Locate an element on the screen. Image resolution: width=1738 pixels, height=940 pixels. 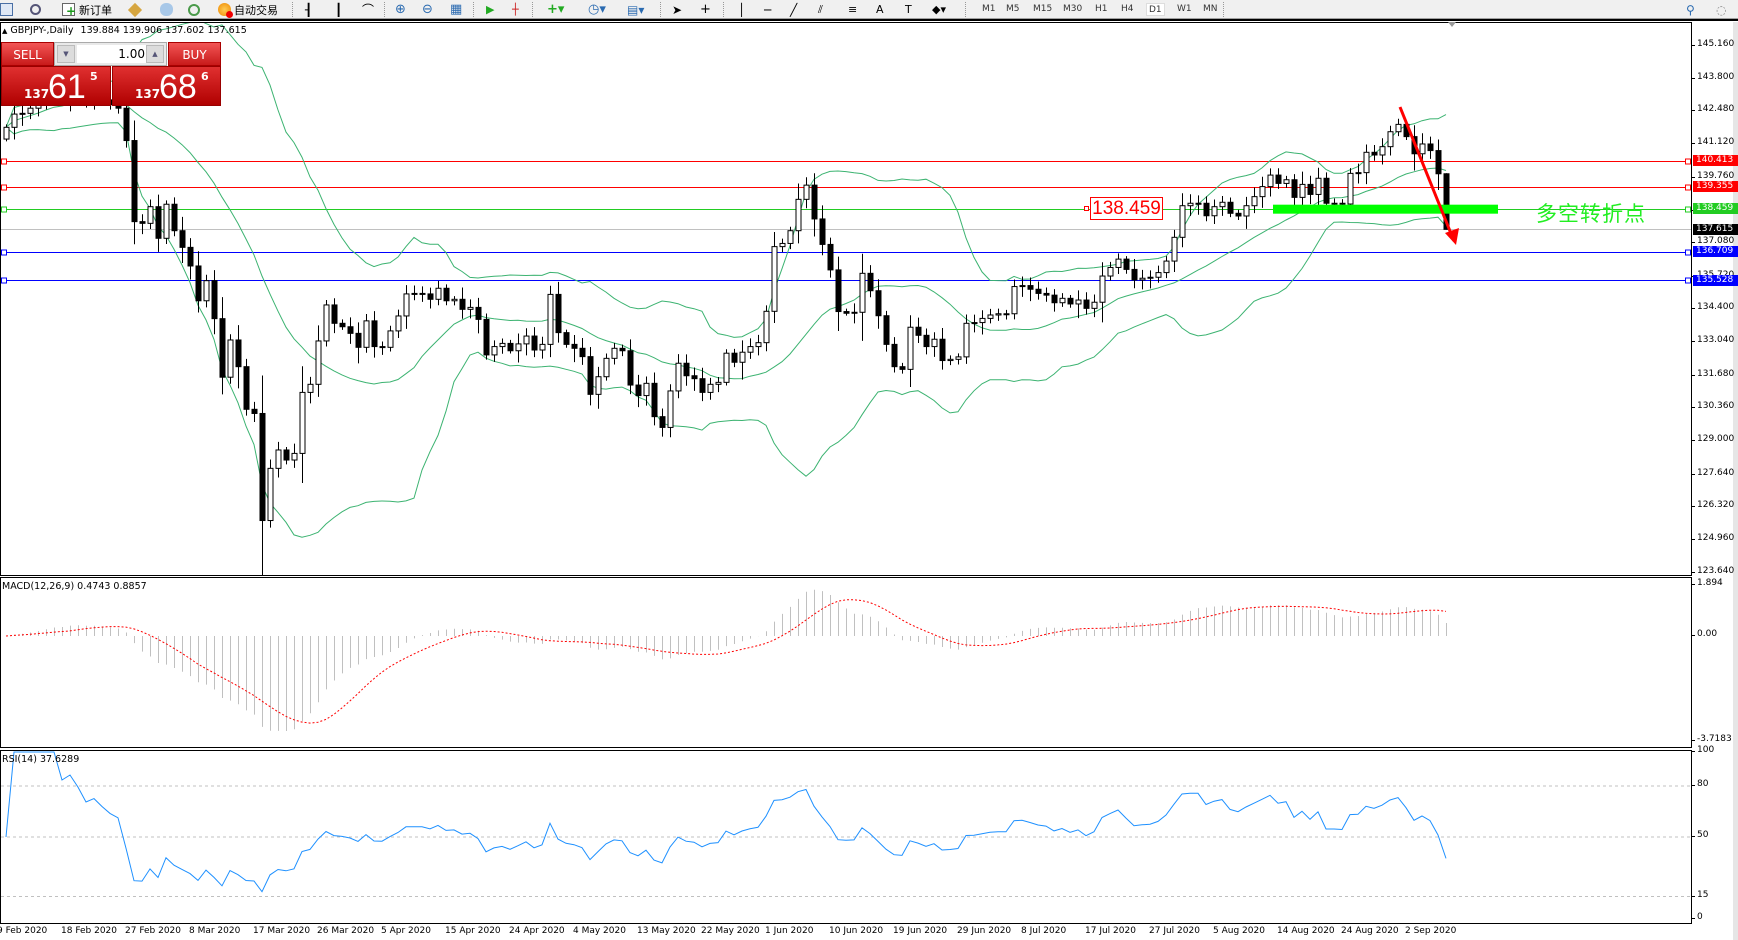
auto-trading-button: 自动交易 is located at coordinates (248, 10).